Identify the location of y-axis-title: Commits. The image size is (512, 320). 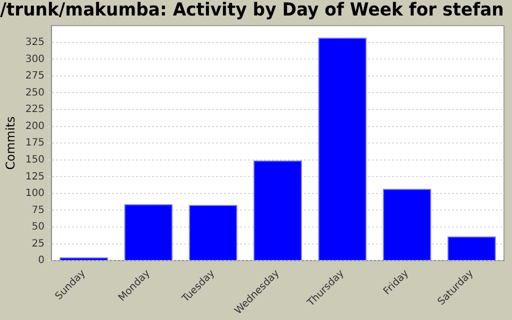
(10, 143).